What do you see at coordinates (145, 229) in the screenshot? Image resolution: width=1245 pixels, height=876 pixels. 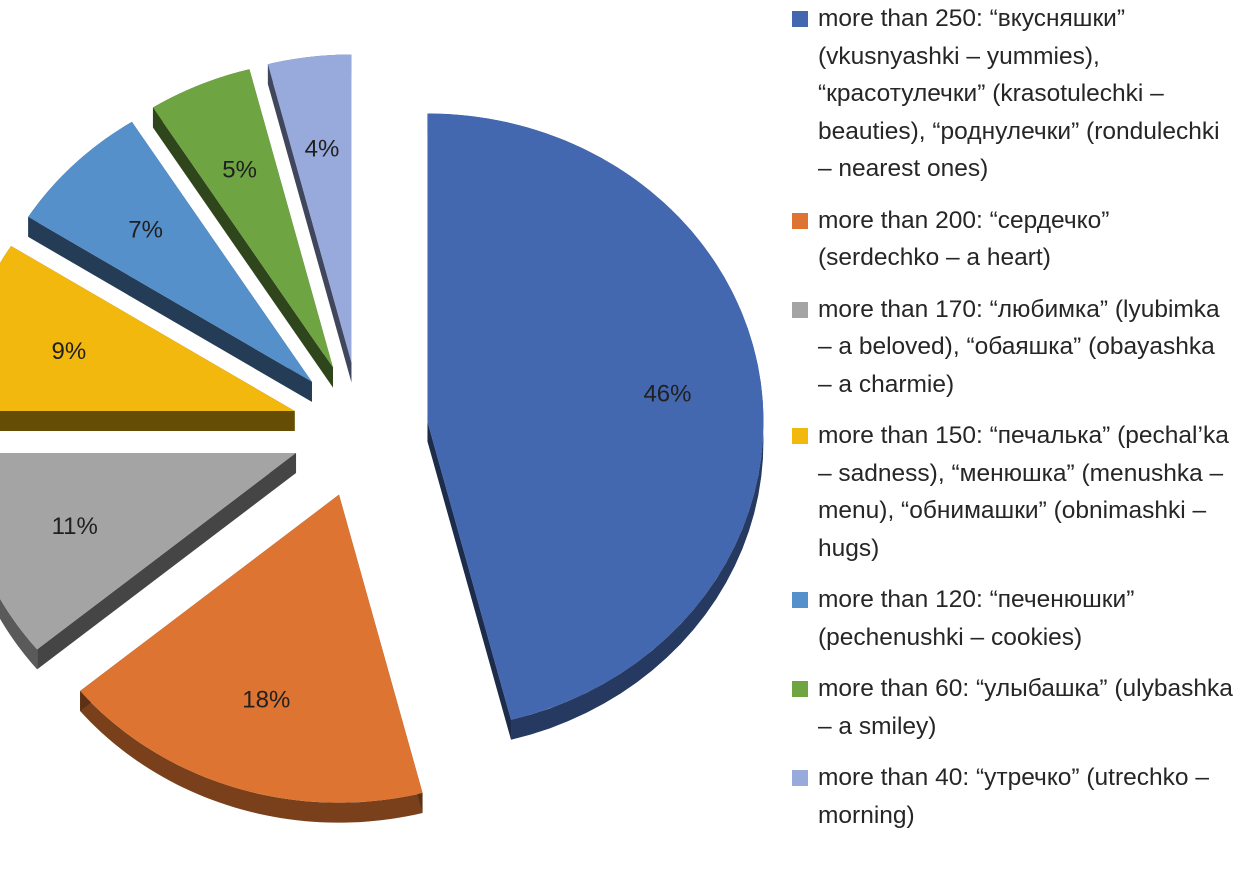 I see `pie-slice-label-7pct: 7%` at bounding box center [145, 229].